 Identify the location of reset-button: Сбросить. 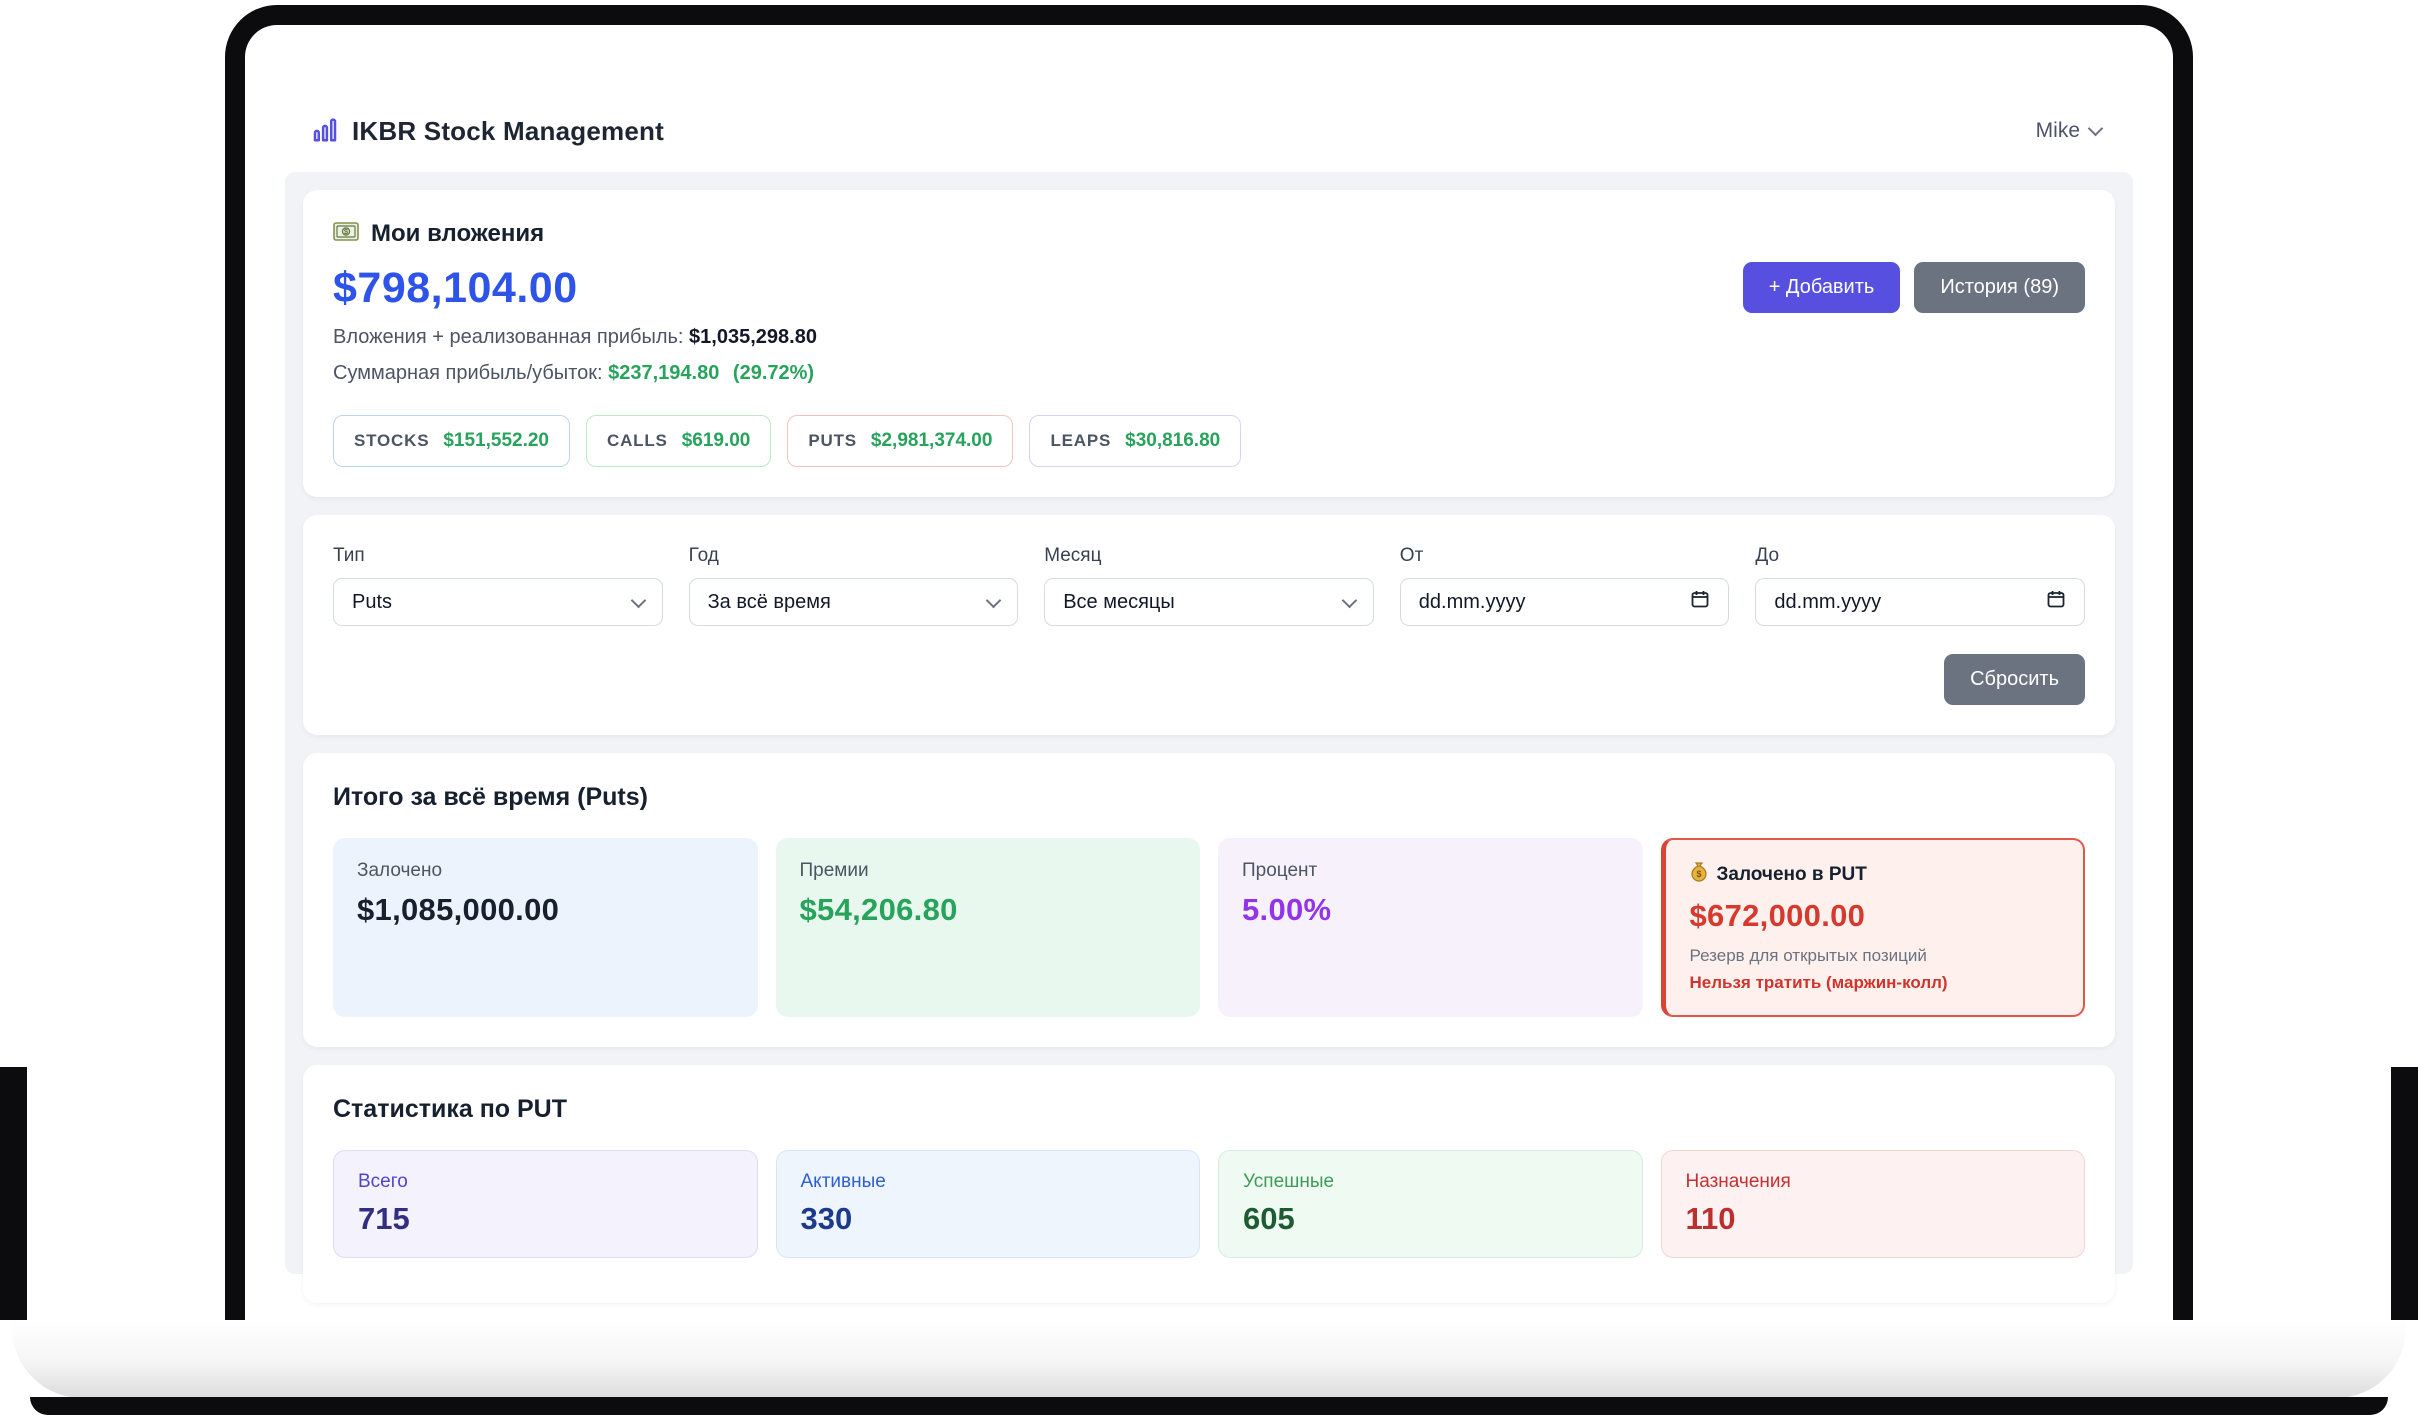
(2014, 679).